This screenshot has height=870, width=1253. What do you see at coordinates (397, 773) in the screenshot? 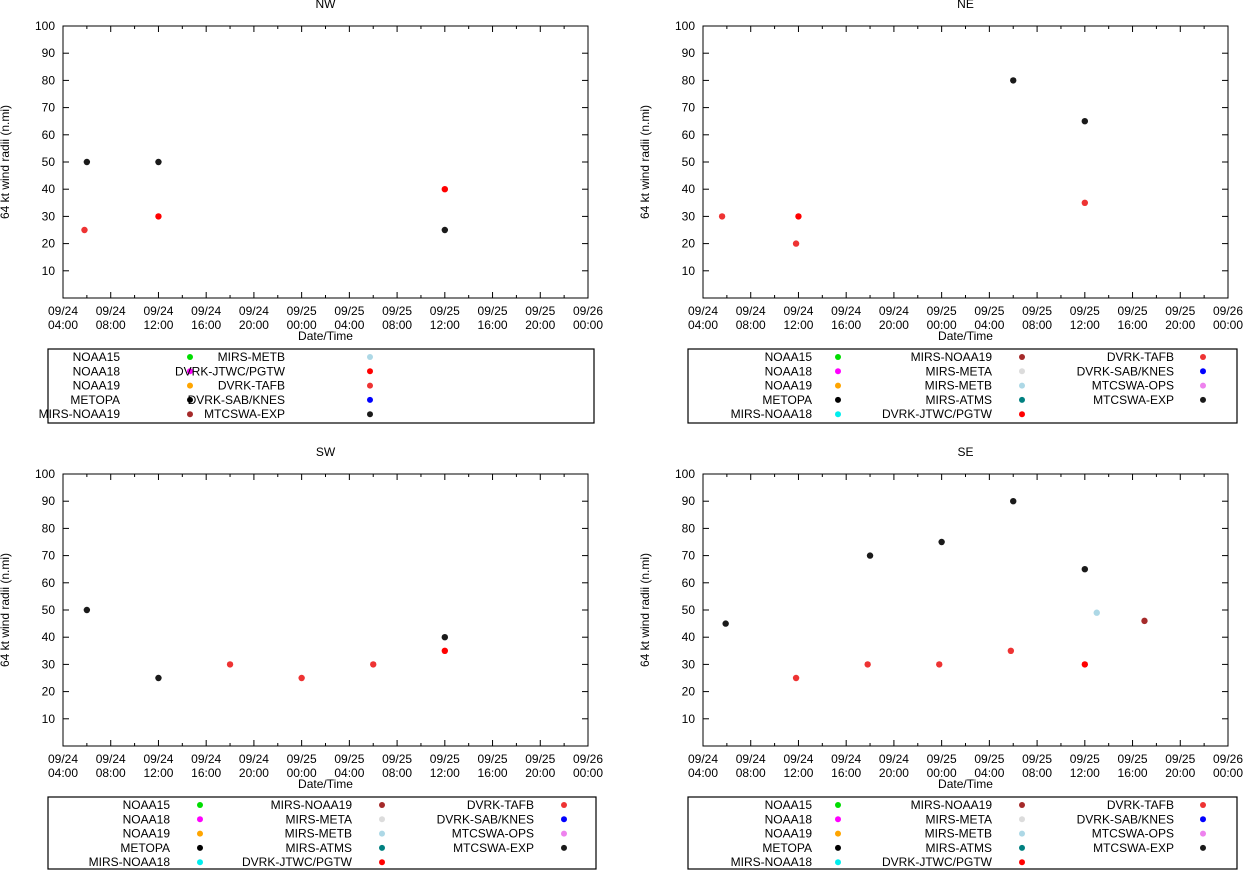
I see `x-tick-label-time: 08:00` at bounding box center [397, 773].